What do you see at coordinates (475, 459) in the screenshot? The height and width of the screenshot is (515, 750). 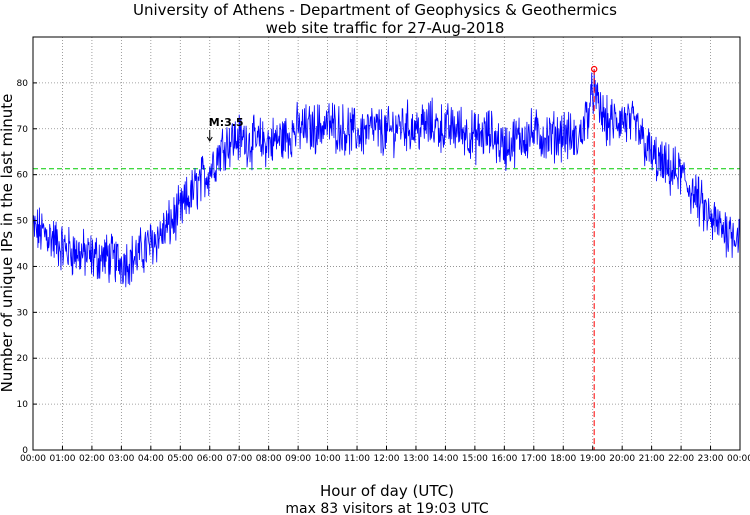 I see `x-tick-label: 15:00` at bounding box center [475, 459].